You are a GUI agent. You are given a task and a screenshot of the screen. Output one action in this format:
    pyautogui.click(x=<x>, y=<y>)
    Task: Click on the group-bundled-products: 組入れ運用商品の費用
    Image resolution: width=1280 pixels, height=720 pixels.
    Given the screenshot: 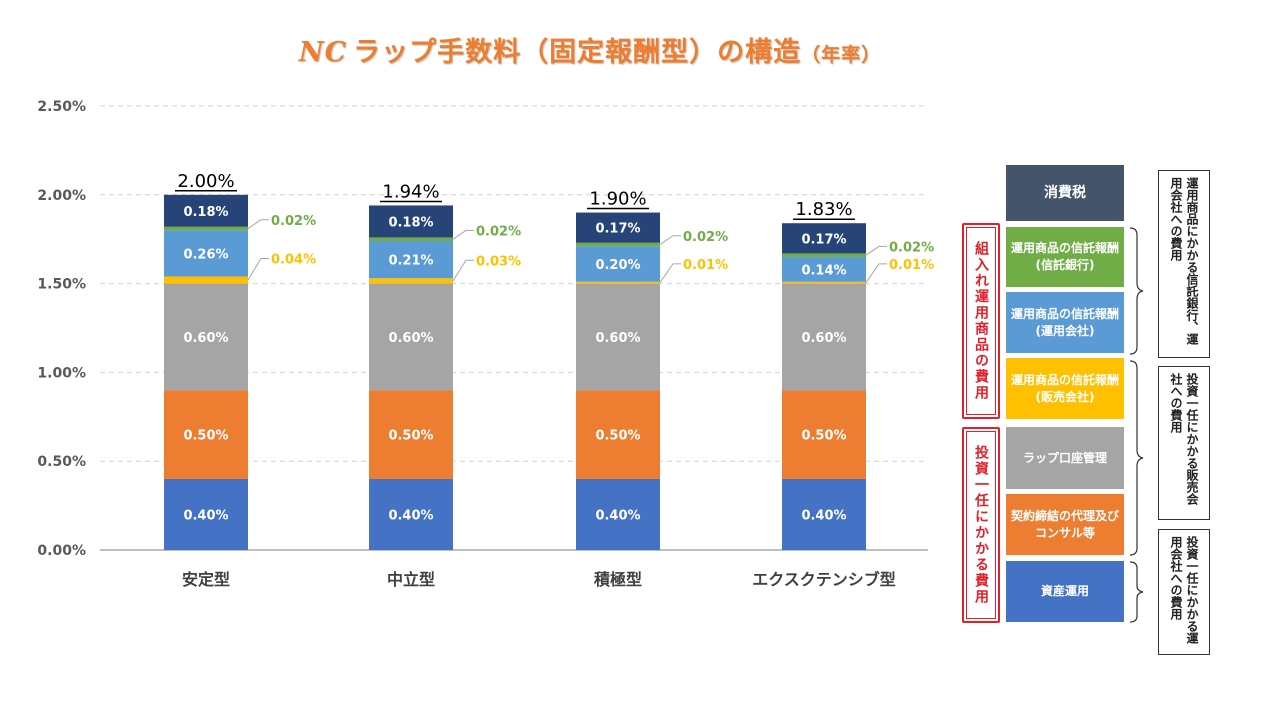 What is the action you would take?
    pyautogui.click(x=981, y=321)
    